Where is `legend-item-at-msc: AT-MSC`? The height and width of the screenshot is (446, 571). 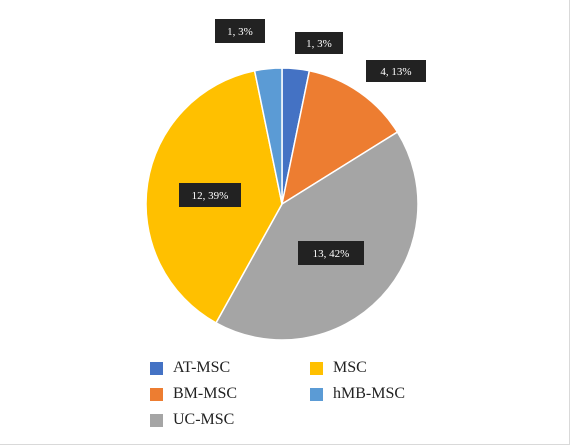 legend-item-at-msc: AT-MSC is located at coordinates (190, 368).